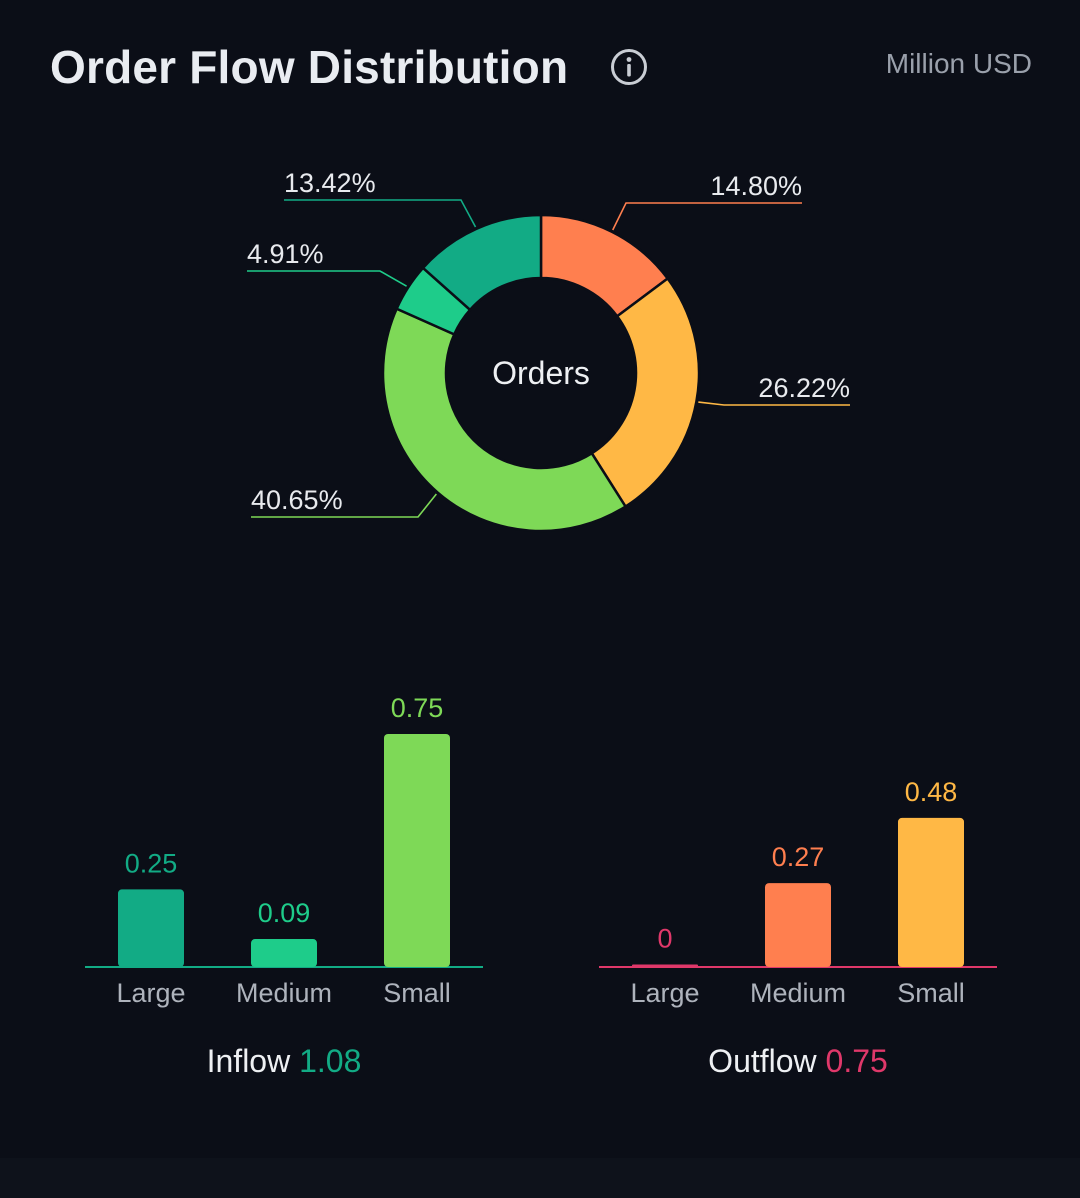  Describe the element at coordinates (284, 913) in the screenshot. I see `inflow-value-label-1: 0.09` at that location.